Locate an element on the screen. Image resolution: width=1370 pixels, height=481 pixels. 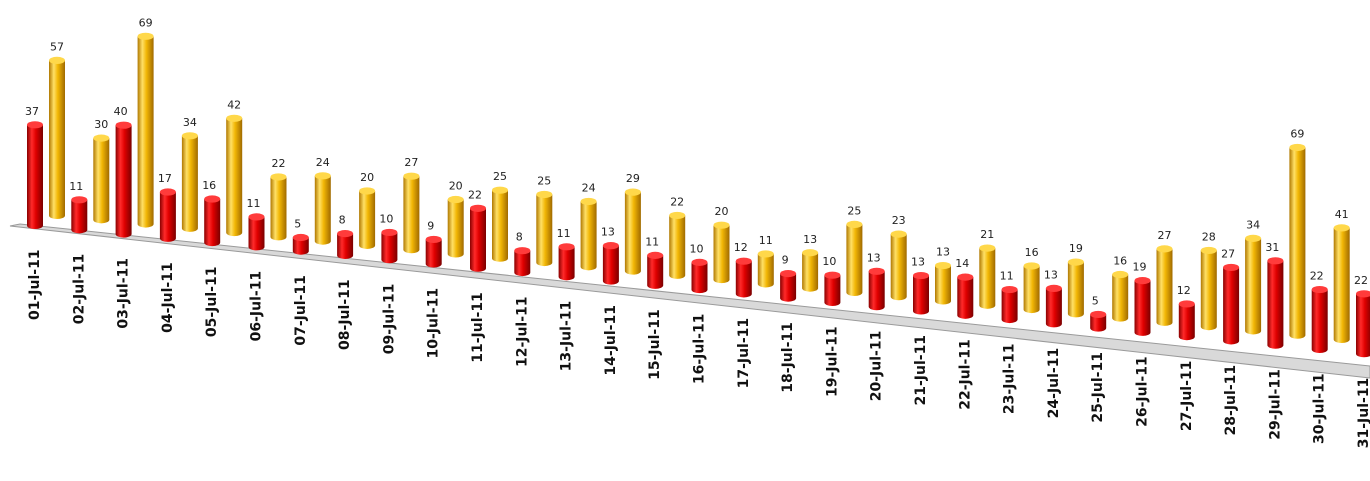
x-tick-label: 07-Jul-11 is located at coordinates (301, 310).